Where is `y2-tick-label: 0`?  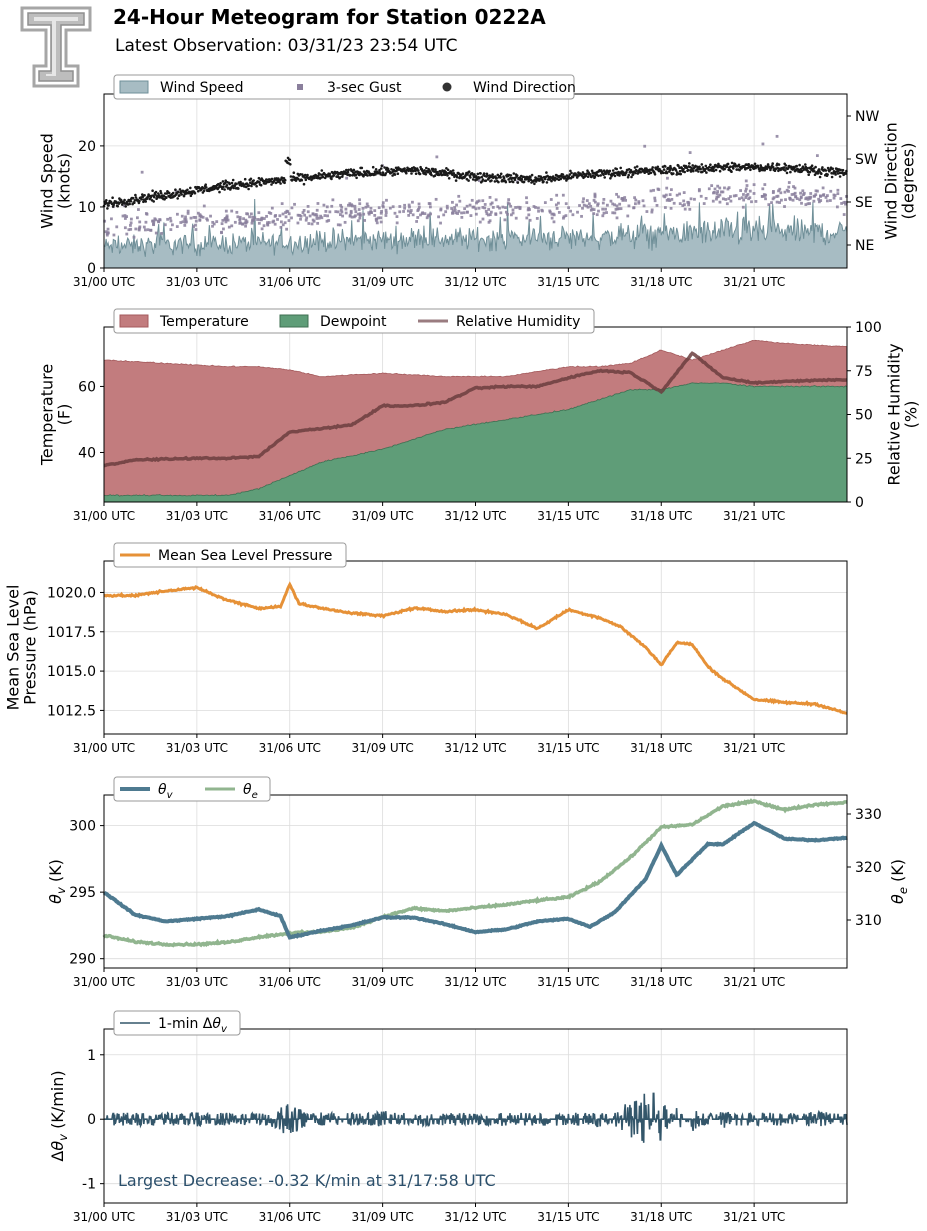 y2-tick-label: 0 is located at coordinates (859, 503).